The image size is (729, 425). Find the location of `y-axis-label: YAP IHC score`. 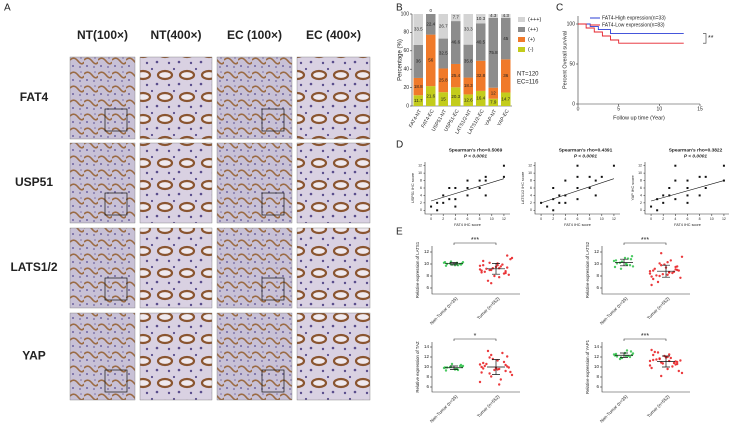

y-axis-label: YAP IHC score is located at coordinates (633, 187).